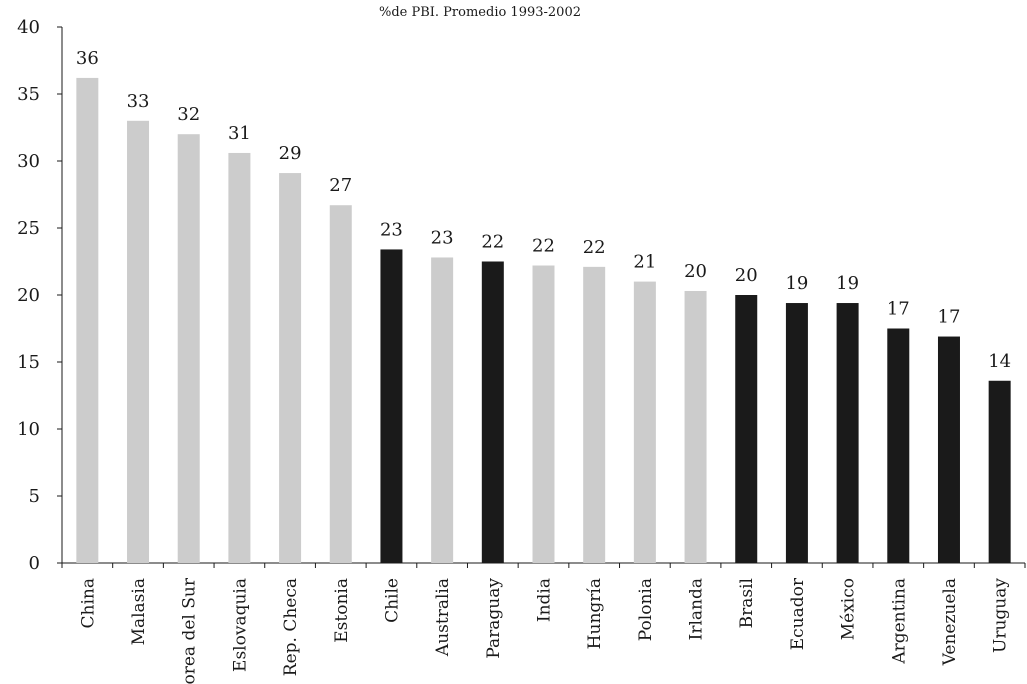 The width and height of the screenshot is (1027, 684). I want to click on x-tick-label: Ecuador, so click(798, 613).